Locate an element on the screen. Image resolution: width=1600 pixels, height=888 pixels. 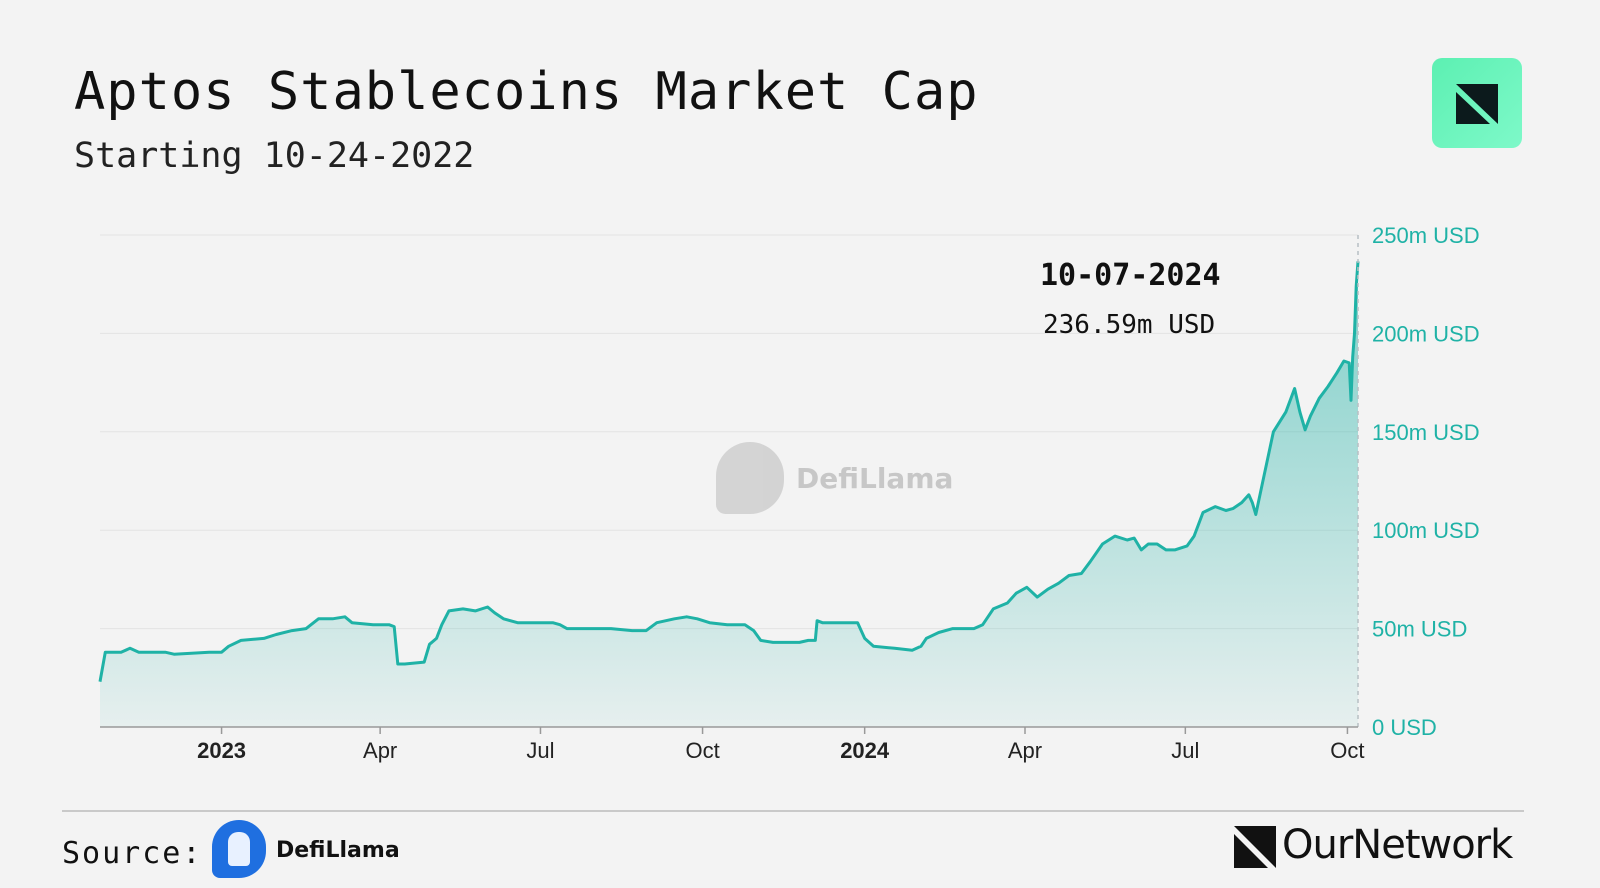
source-label: Source: is located at coordinates (132, 853).